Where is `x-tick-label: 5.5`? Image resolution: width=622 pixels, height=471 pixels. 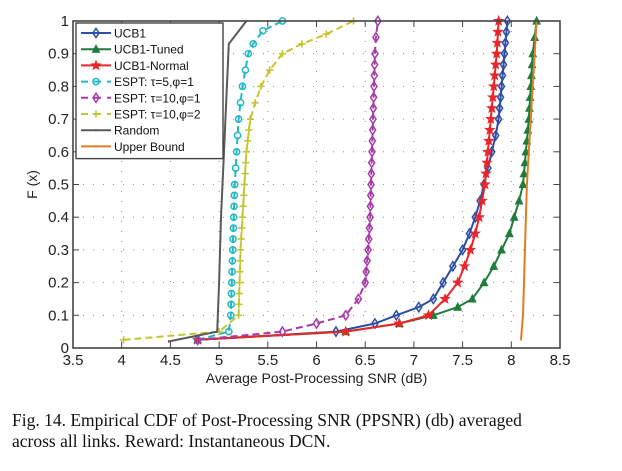
x-tick-label: 5.5 is located at coordinates (267, 360).